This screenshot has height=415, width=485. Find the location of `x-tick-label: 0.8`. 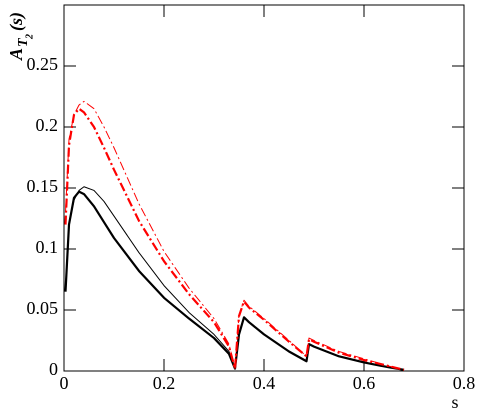

x-tick-label: 0.8 is located at coordinates (464, 383).